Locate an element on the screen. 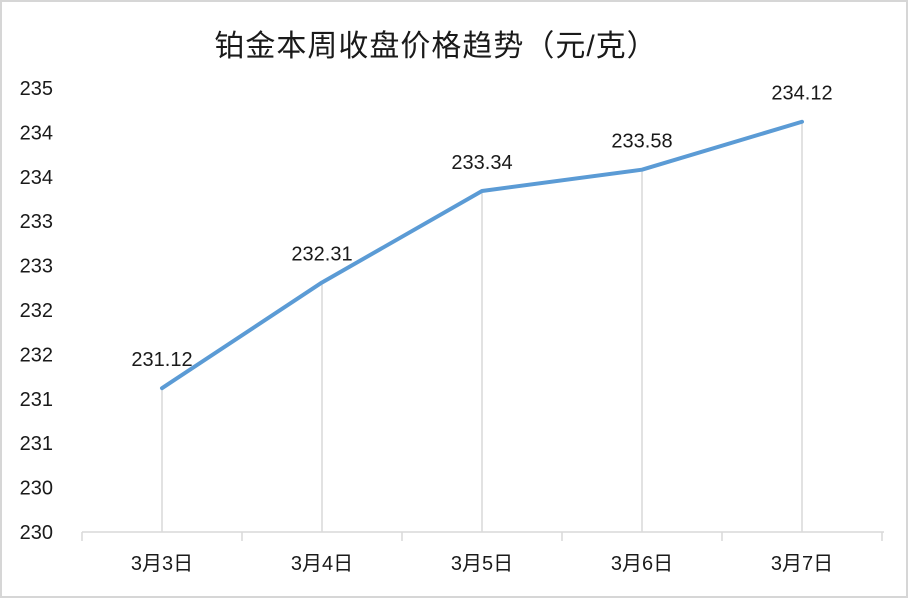  x-tick-label: 3月3日 is located at coordinates (162, 564).